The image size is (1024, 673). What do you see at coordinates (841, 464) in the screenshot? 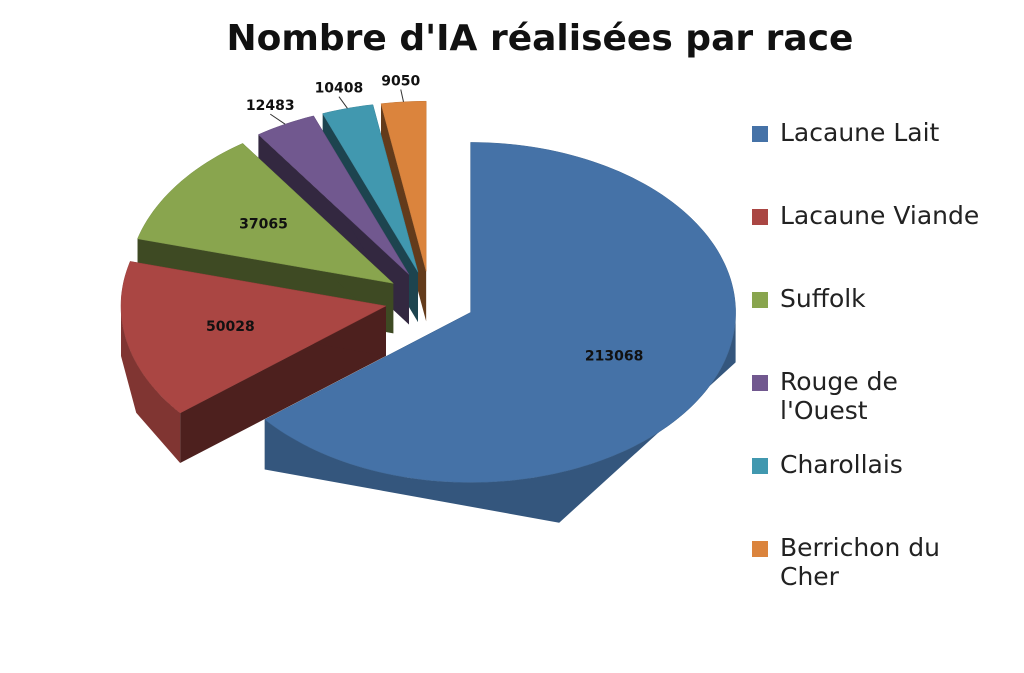
I see `legend-label: Charollais` at bounding box center [841, 464].